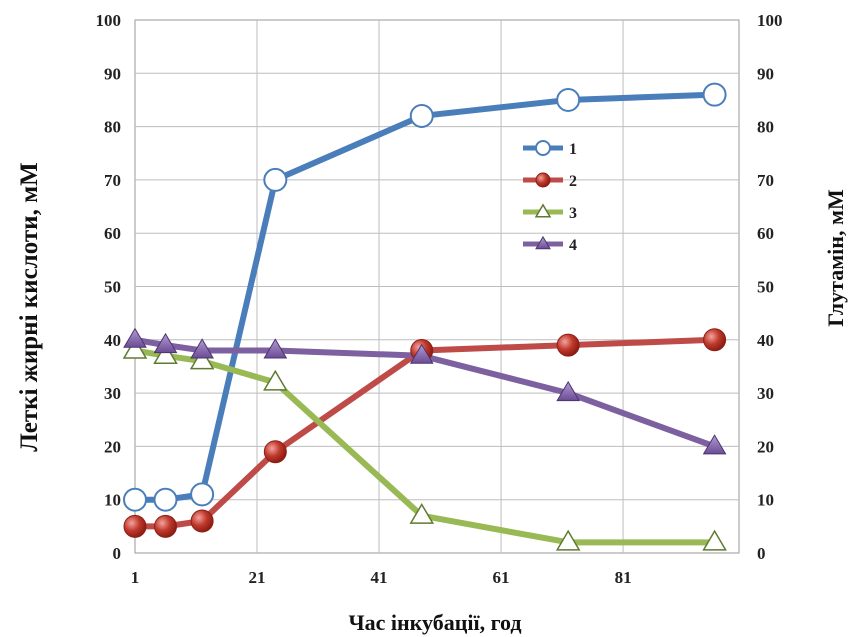 The width and height of the screenshot is (849, 637). Describe the element at coordinates (765, 233) in the screenshot. I see `right-y-tick-label: 60` at that location.